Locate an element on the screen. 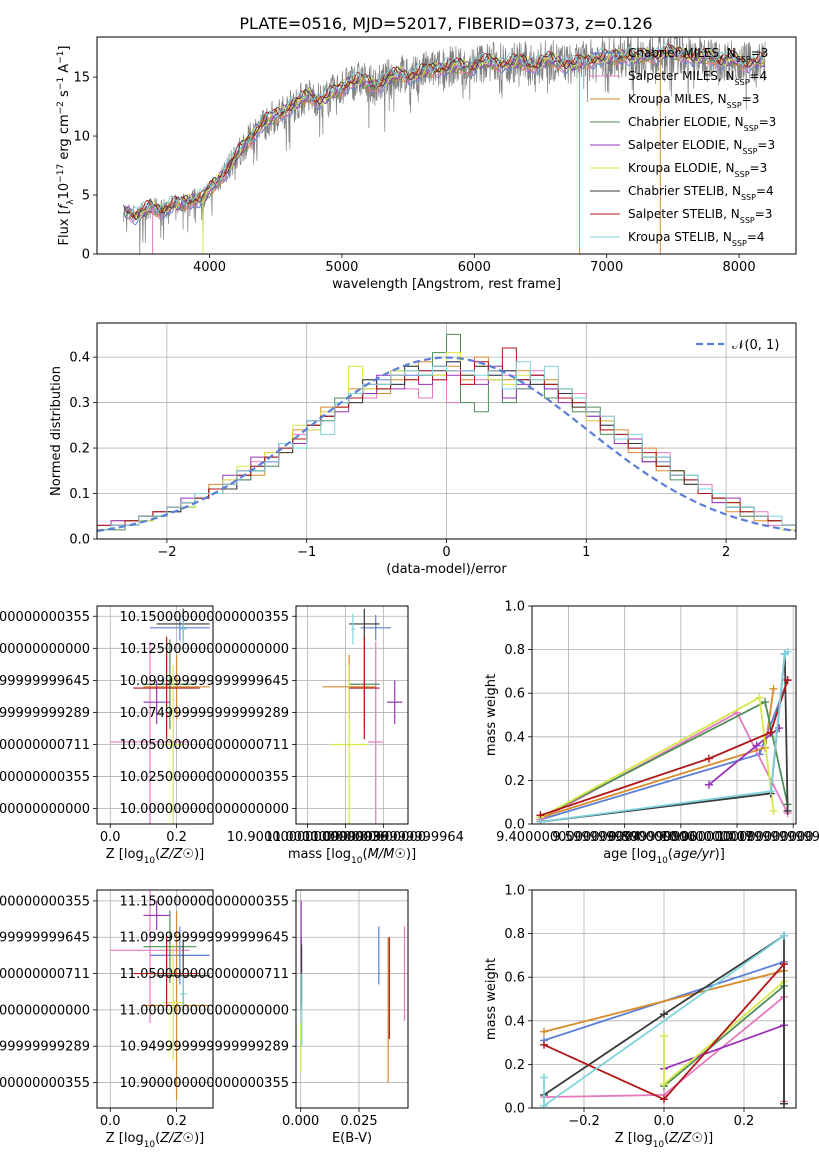 This screenshot has width=819, height=1170. x-axis-label: mass [log10(M/M☉)] is located at coordinates (352, 856).